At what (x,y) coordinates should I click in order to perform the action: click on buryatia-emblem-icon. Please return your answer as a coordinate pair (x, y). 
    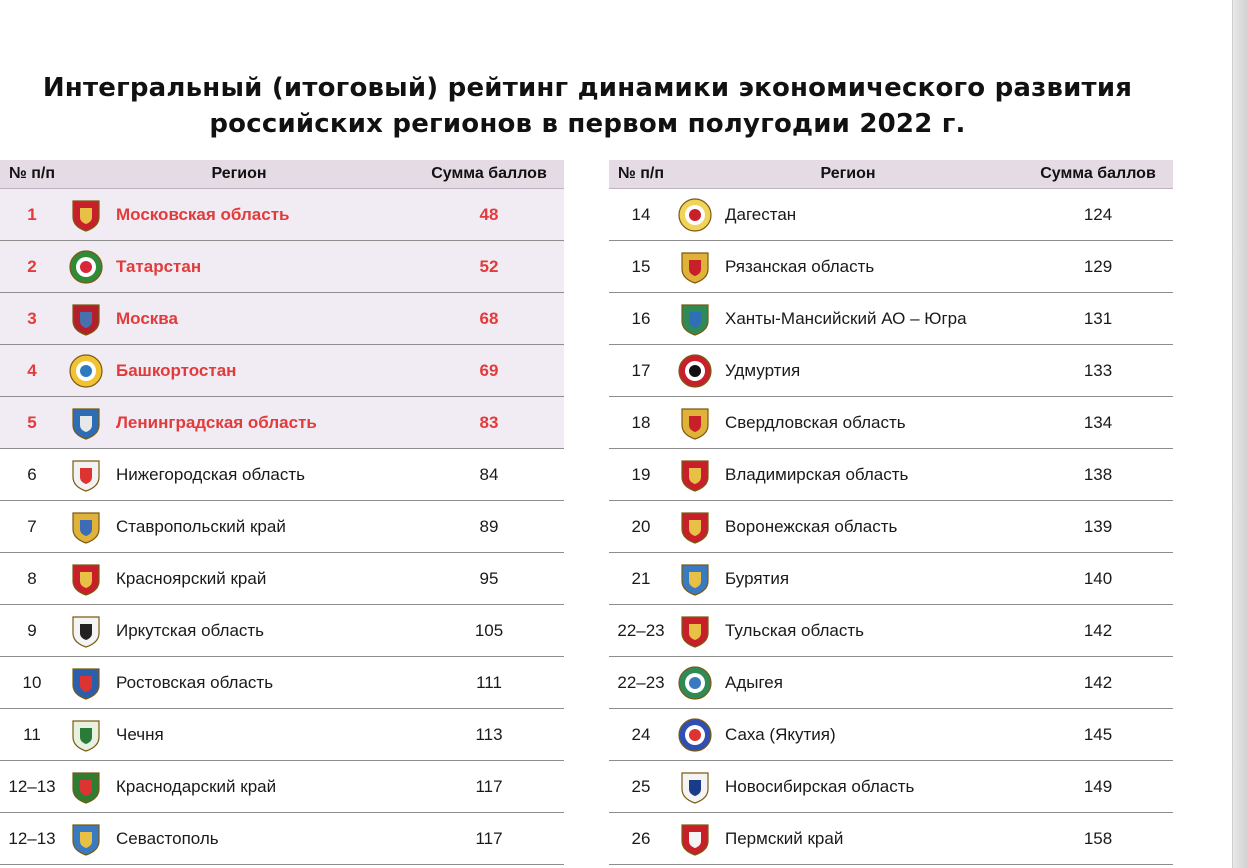
    Looking at the image, I should click on (695, 579).